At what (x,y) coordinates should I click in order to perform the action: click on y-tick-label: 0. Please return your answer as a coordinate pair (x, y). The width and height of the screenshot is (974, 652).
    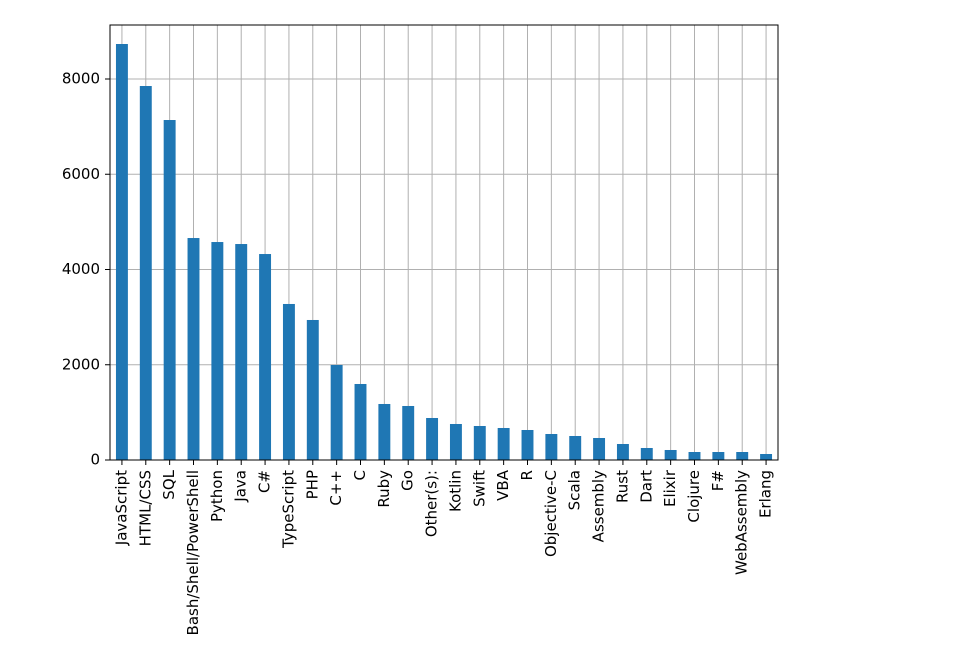
    Looking at the image, I should click on (95, 460).